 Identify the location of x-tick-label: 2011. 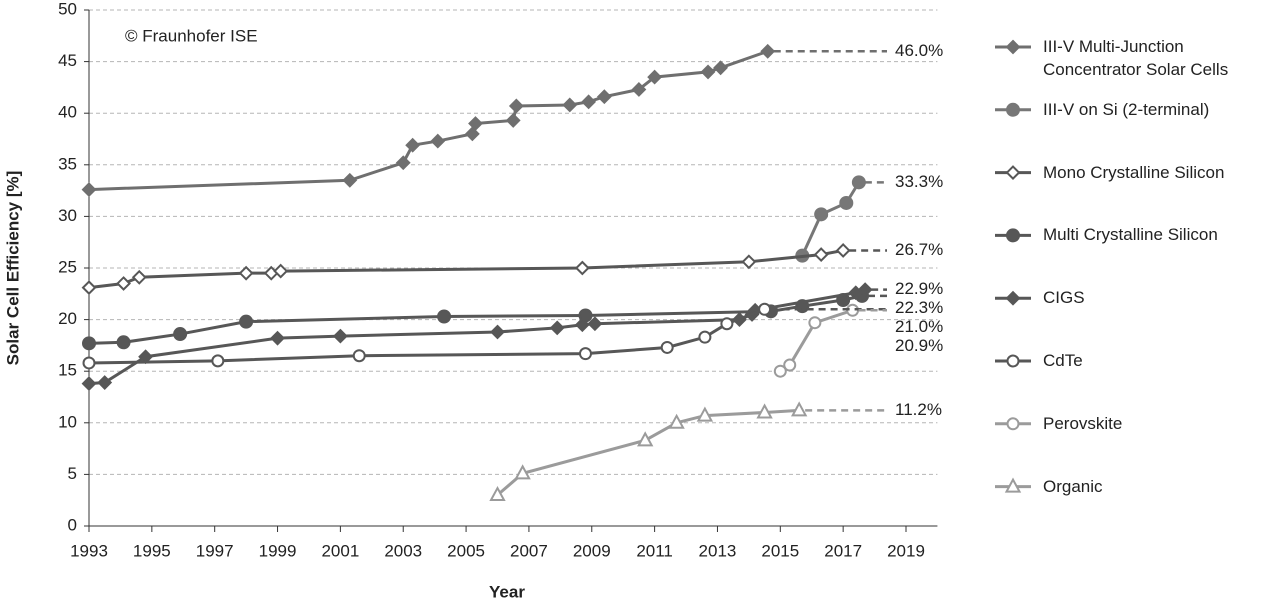
(654, 550).